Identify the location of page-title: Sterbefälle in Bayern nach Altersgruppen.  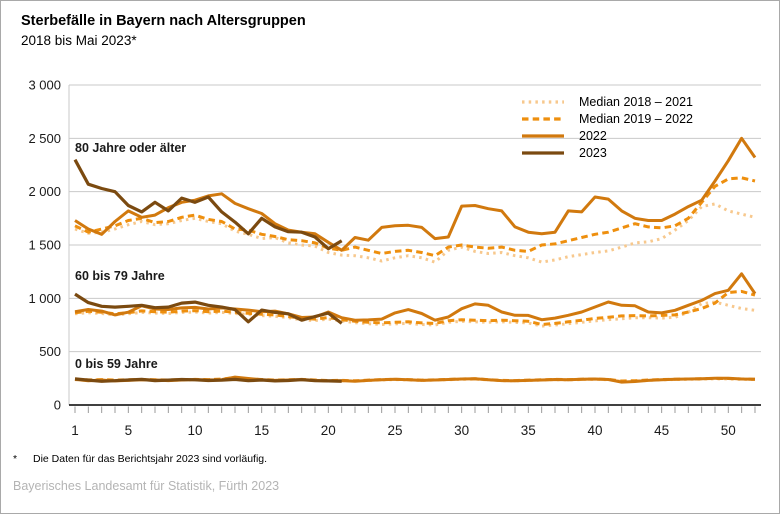
(163, 21).